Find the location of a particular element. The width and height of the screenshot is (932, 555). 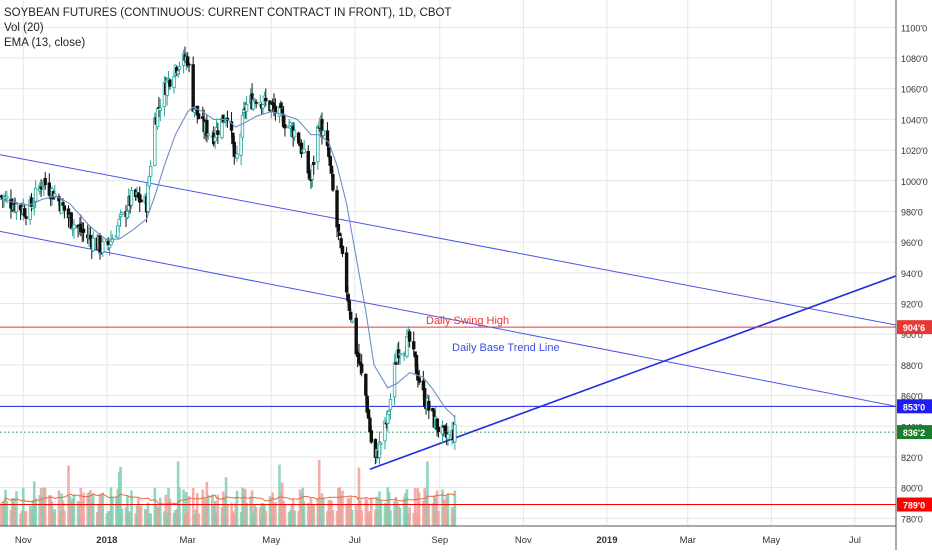

y-tick-label: 800'0 is located at coordinates (912, 489).